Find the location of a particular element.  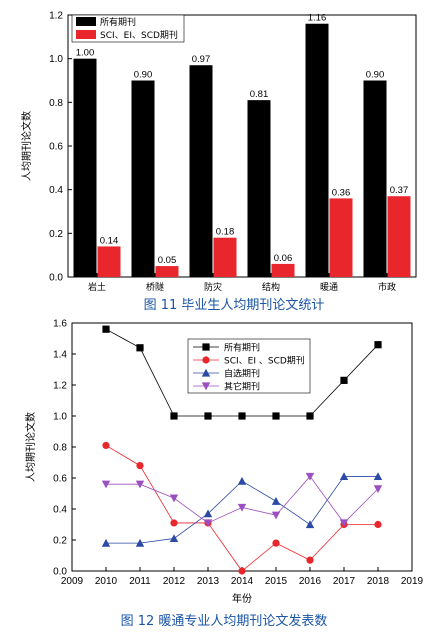

figure-12-caption: 图 12 暖通专业人均期刊论文发表数 is located at coordinates (224, 621).